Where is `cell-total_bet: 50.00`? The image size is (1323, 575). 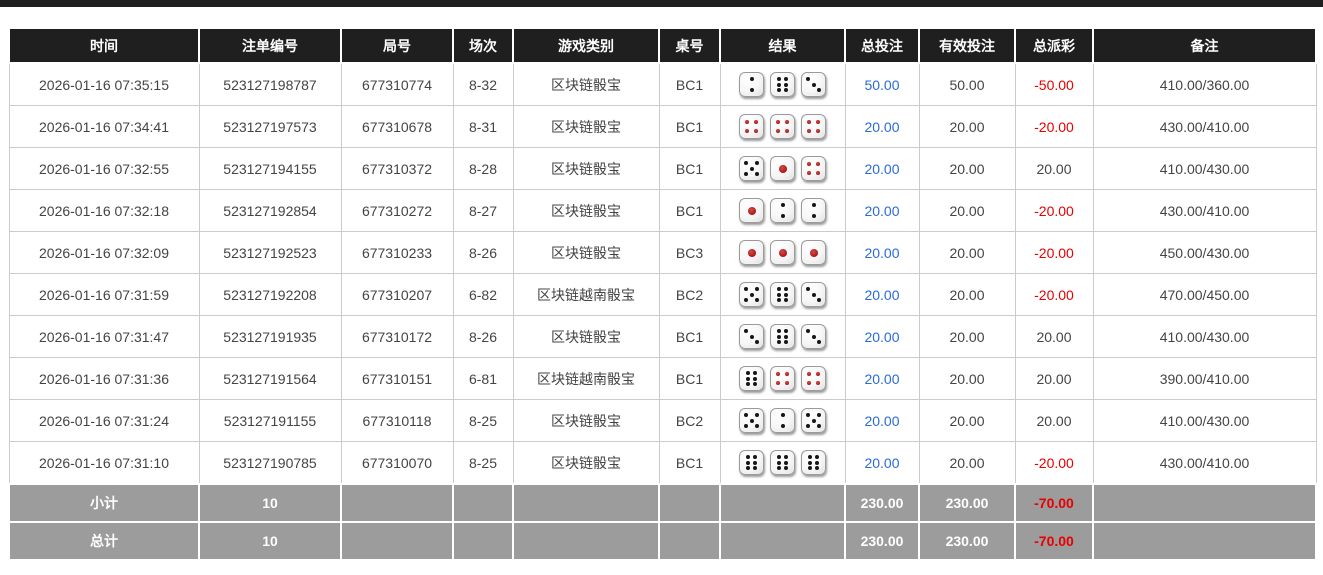
cell-total_bet: 50.00 is located at coordinates (882, 84).